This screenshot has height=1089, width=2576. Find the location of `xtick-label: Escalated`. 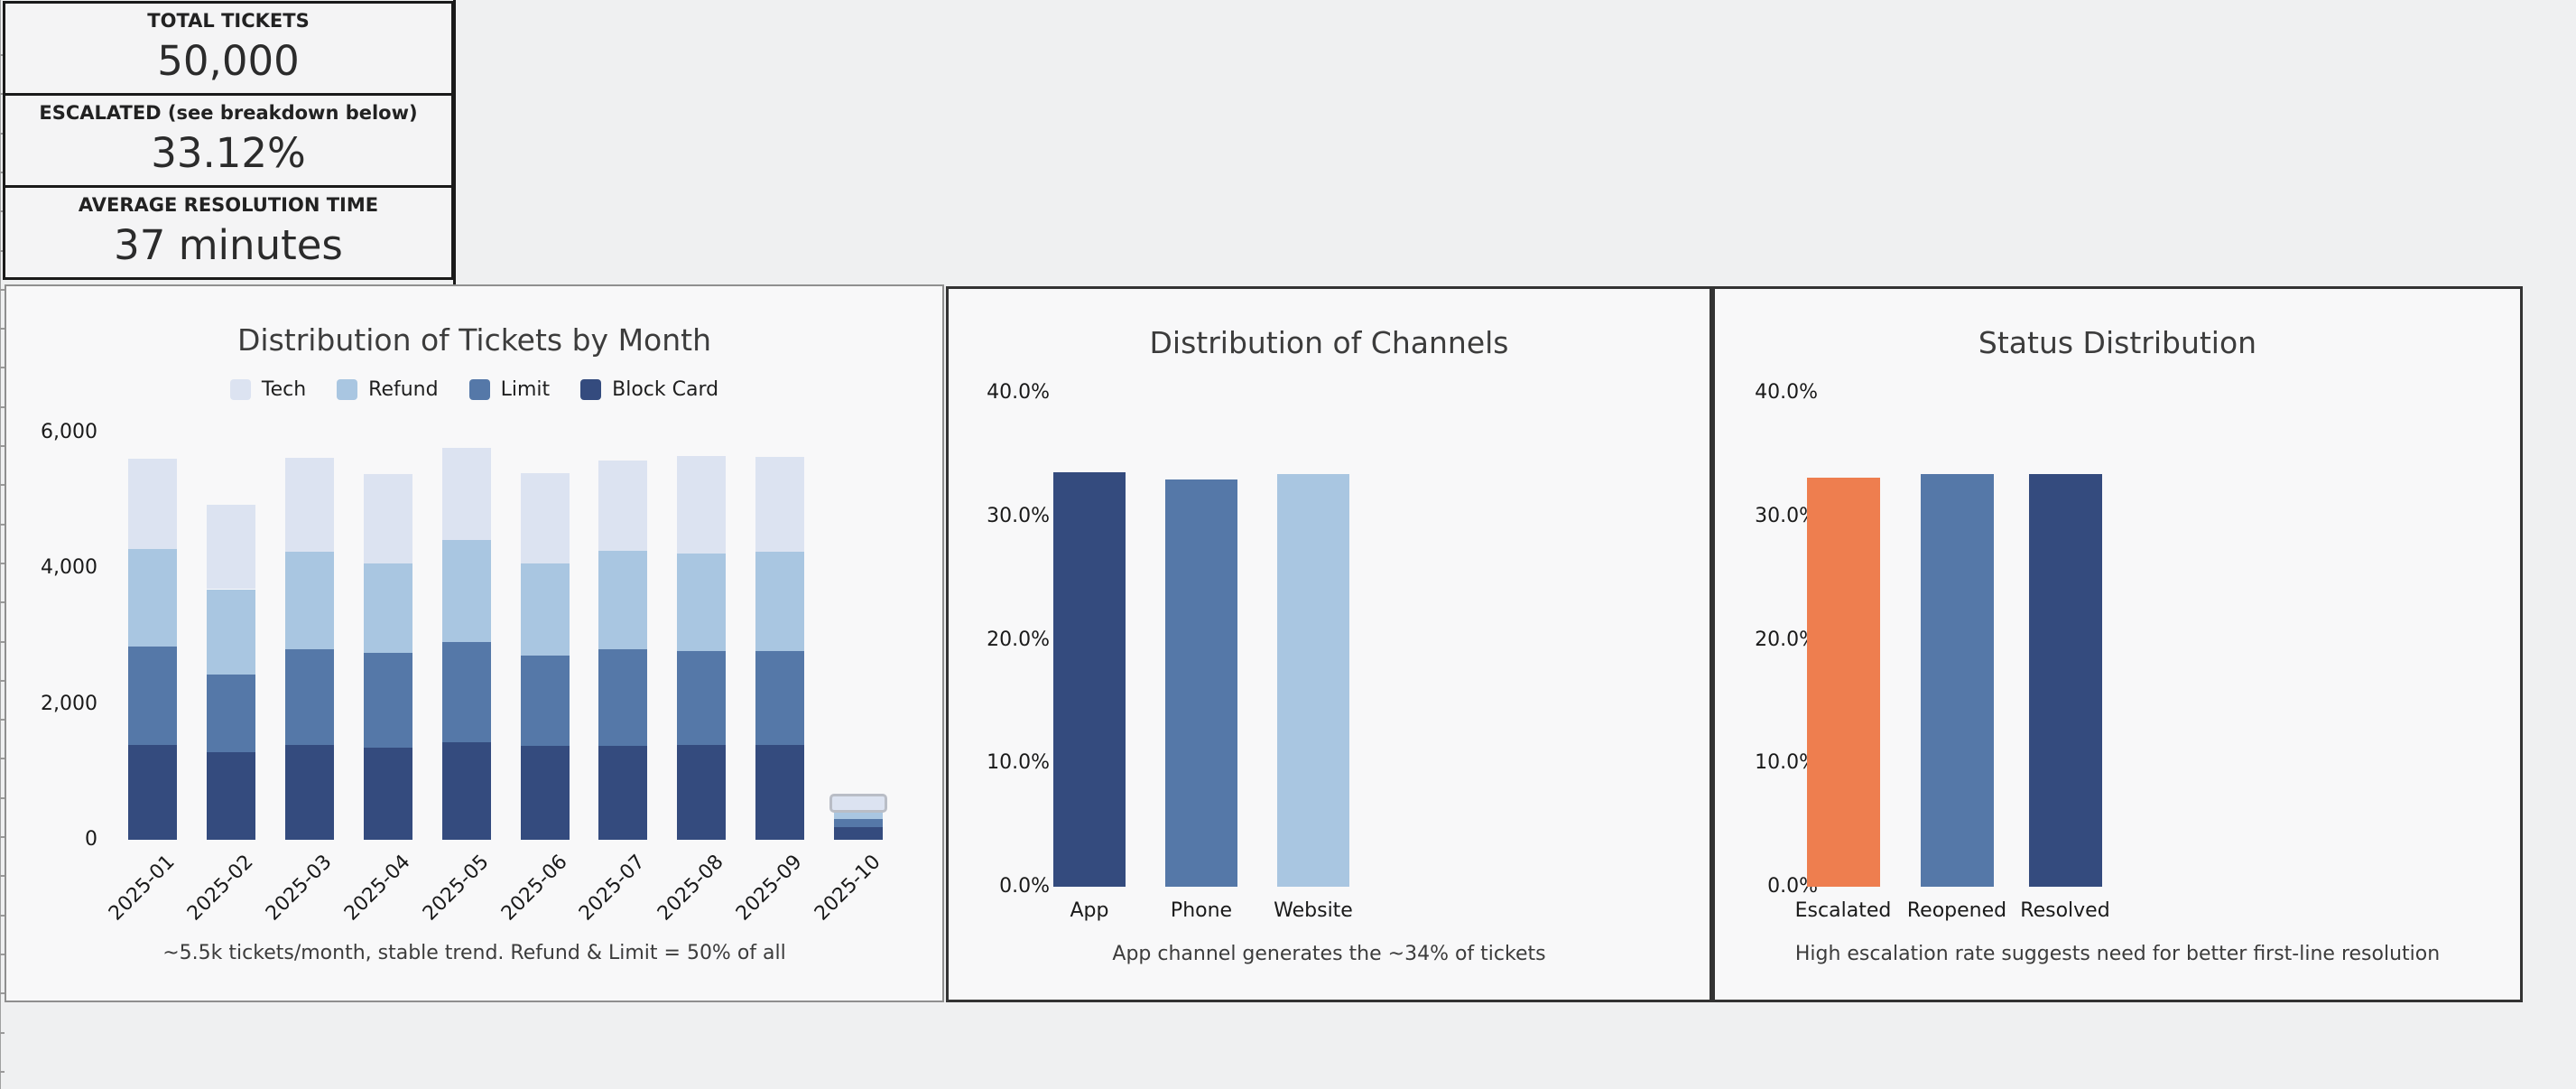

xtick-label: Escalated is located at coordinates (1843, 911).